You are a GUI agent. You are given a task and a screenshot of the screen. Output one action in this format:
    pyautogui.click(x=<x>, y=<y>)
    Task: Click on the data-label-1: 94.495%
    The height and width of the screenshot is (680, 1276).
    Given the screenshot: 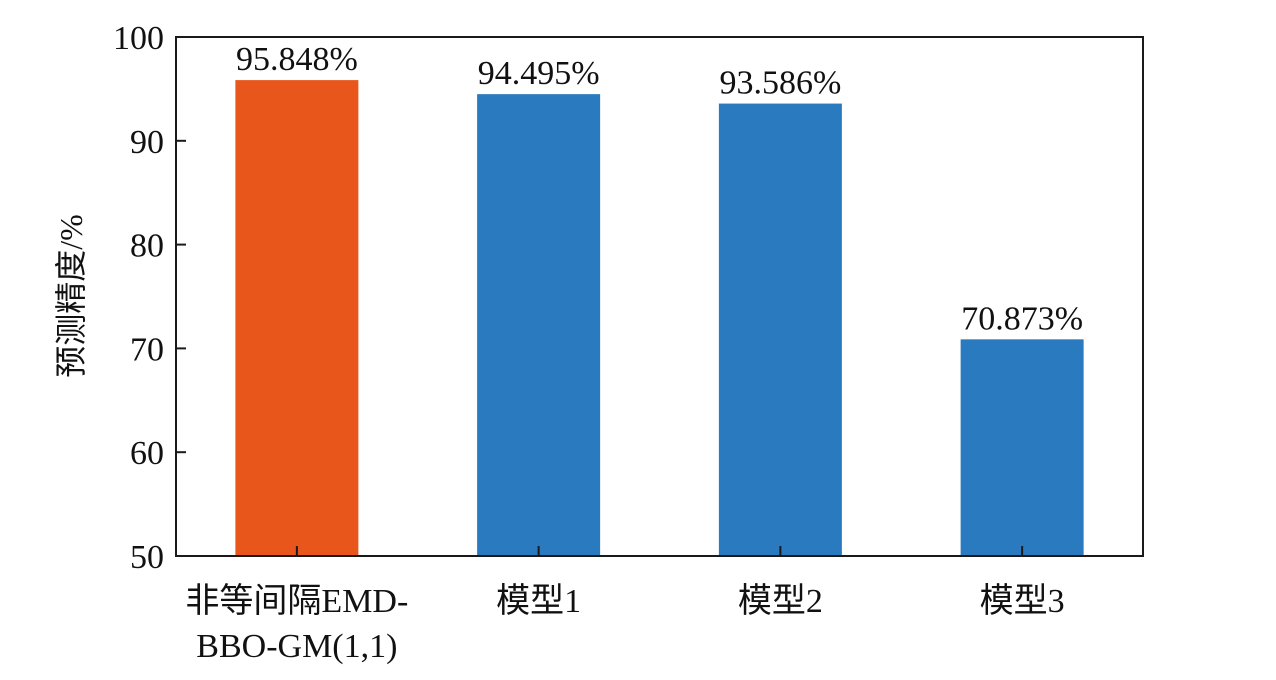 What is the action you would take?
    pyautogui.click(x=539, y=73)
    